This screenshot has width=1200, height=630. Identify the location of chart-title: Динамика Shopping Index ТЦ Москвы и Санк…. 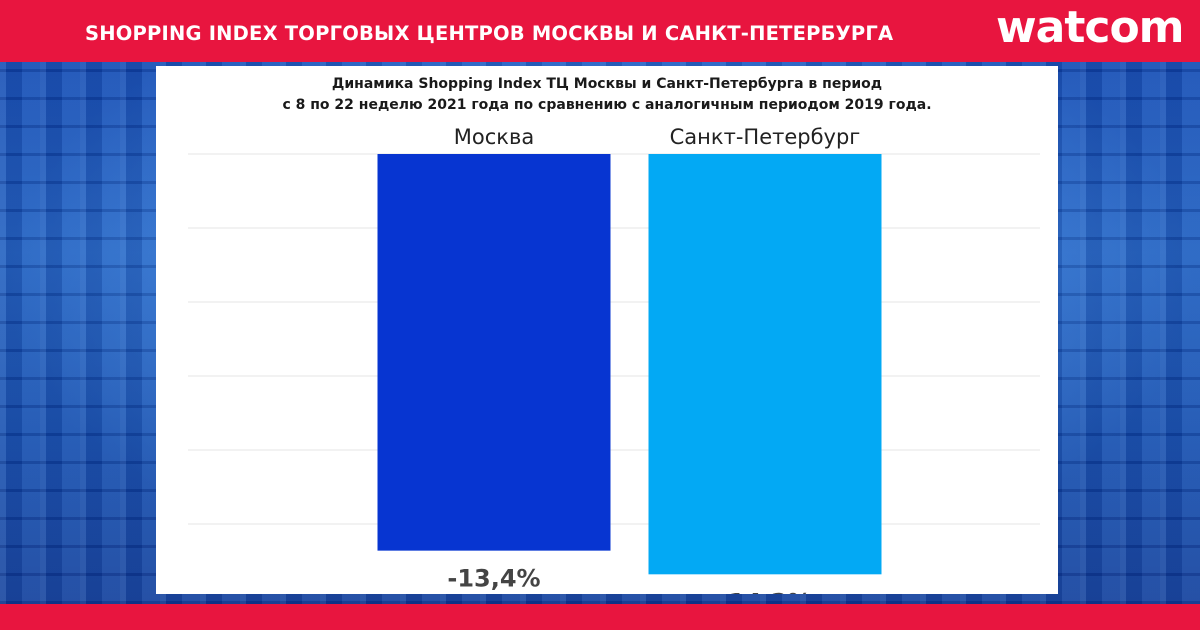
(607, 95).